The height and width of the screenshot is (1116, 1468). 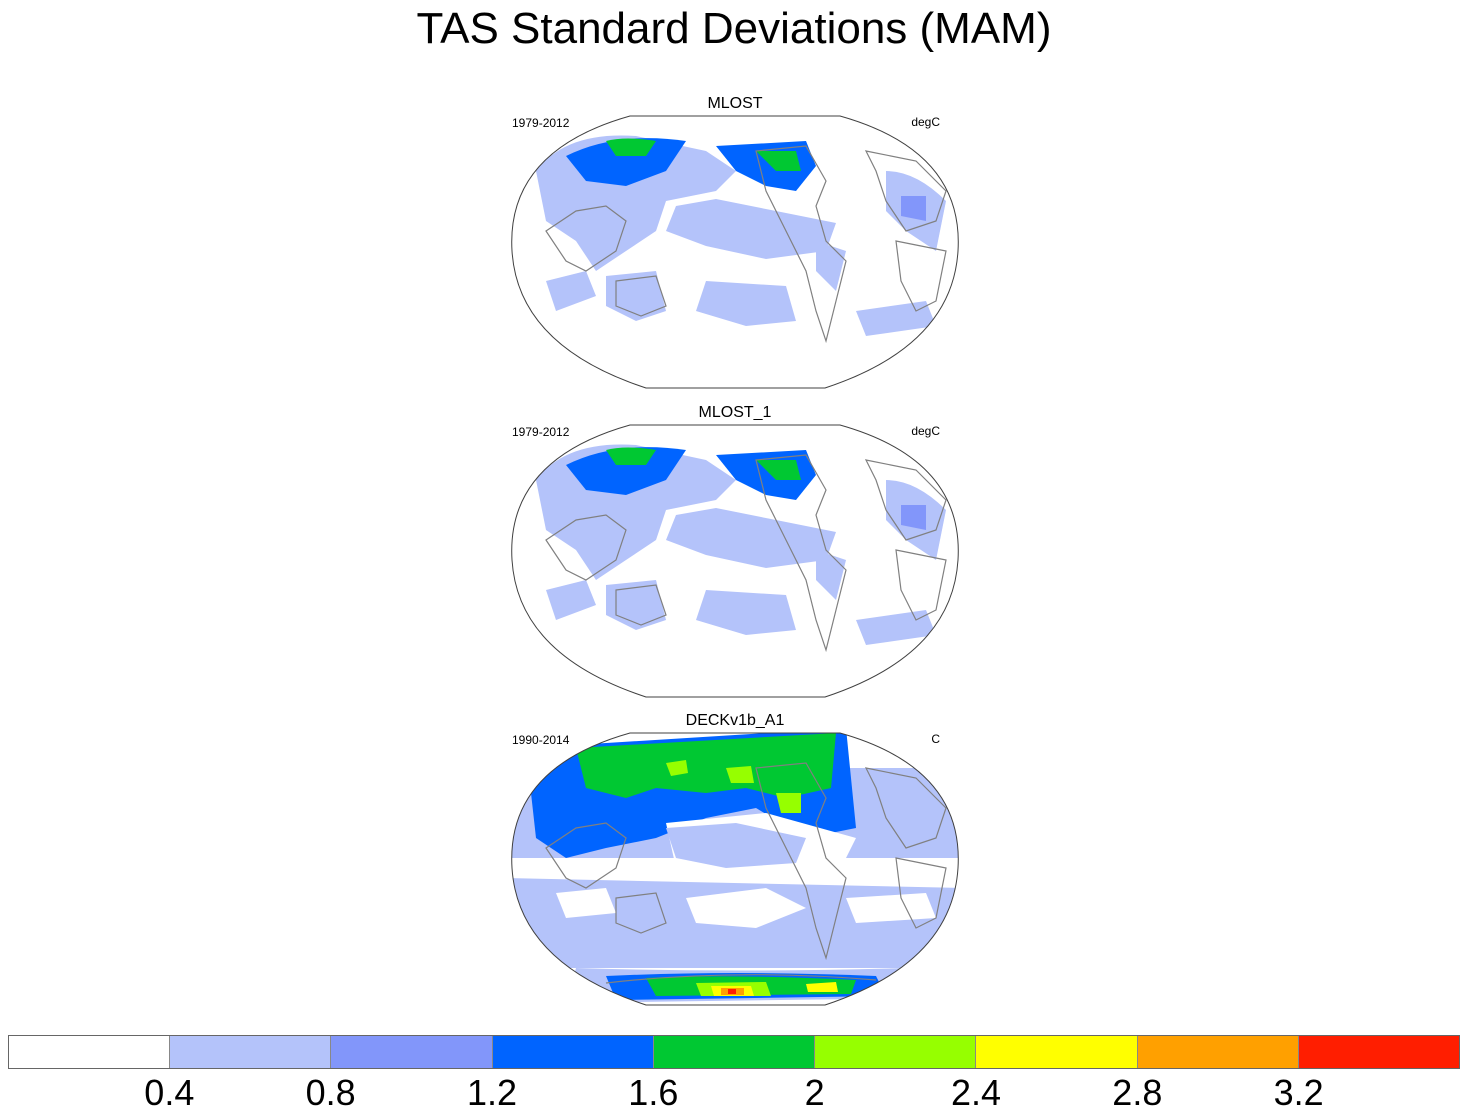 I want to click on map-panel-deckv1b-a1: DECKv1b_A1 1990-2014 C, so click(x=735, y=862).